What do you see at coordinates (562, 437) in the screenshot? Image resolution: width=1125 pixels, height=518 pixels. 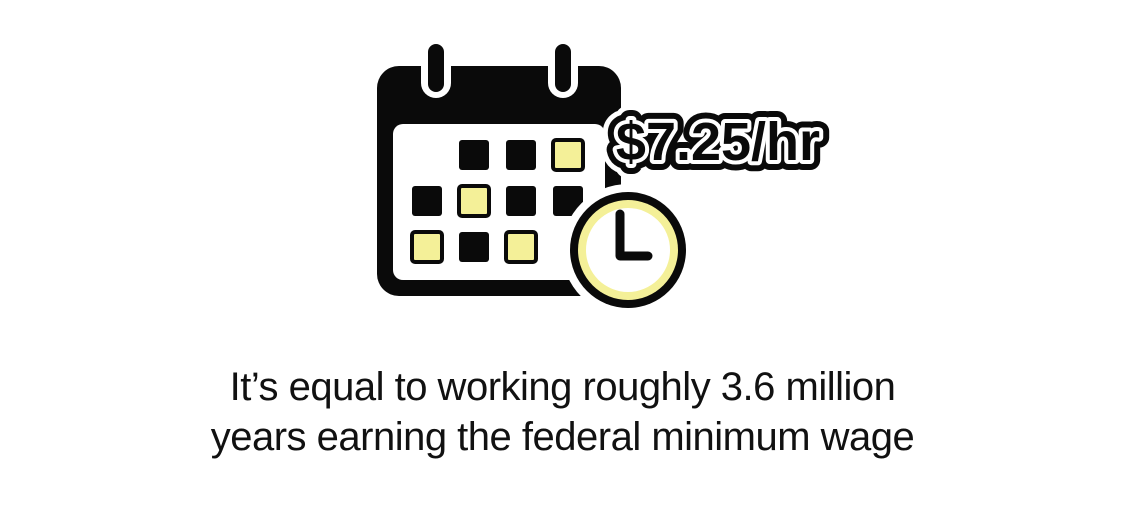 I see `caption-line-2: years earning the federal minimum wage` at bounding box center [562, 437].